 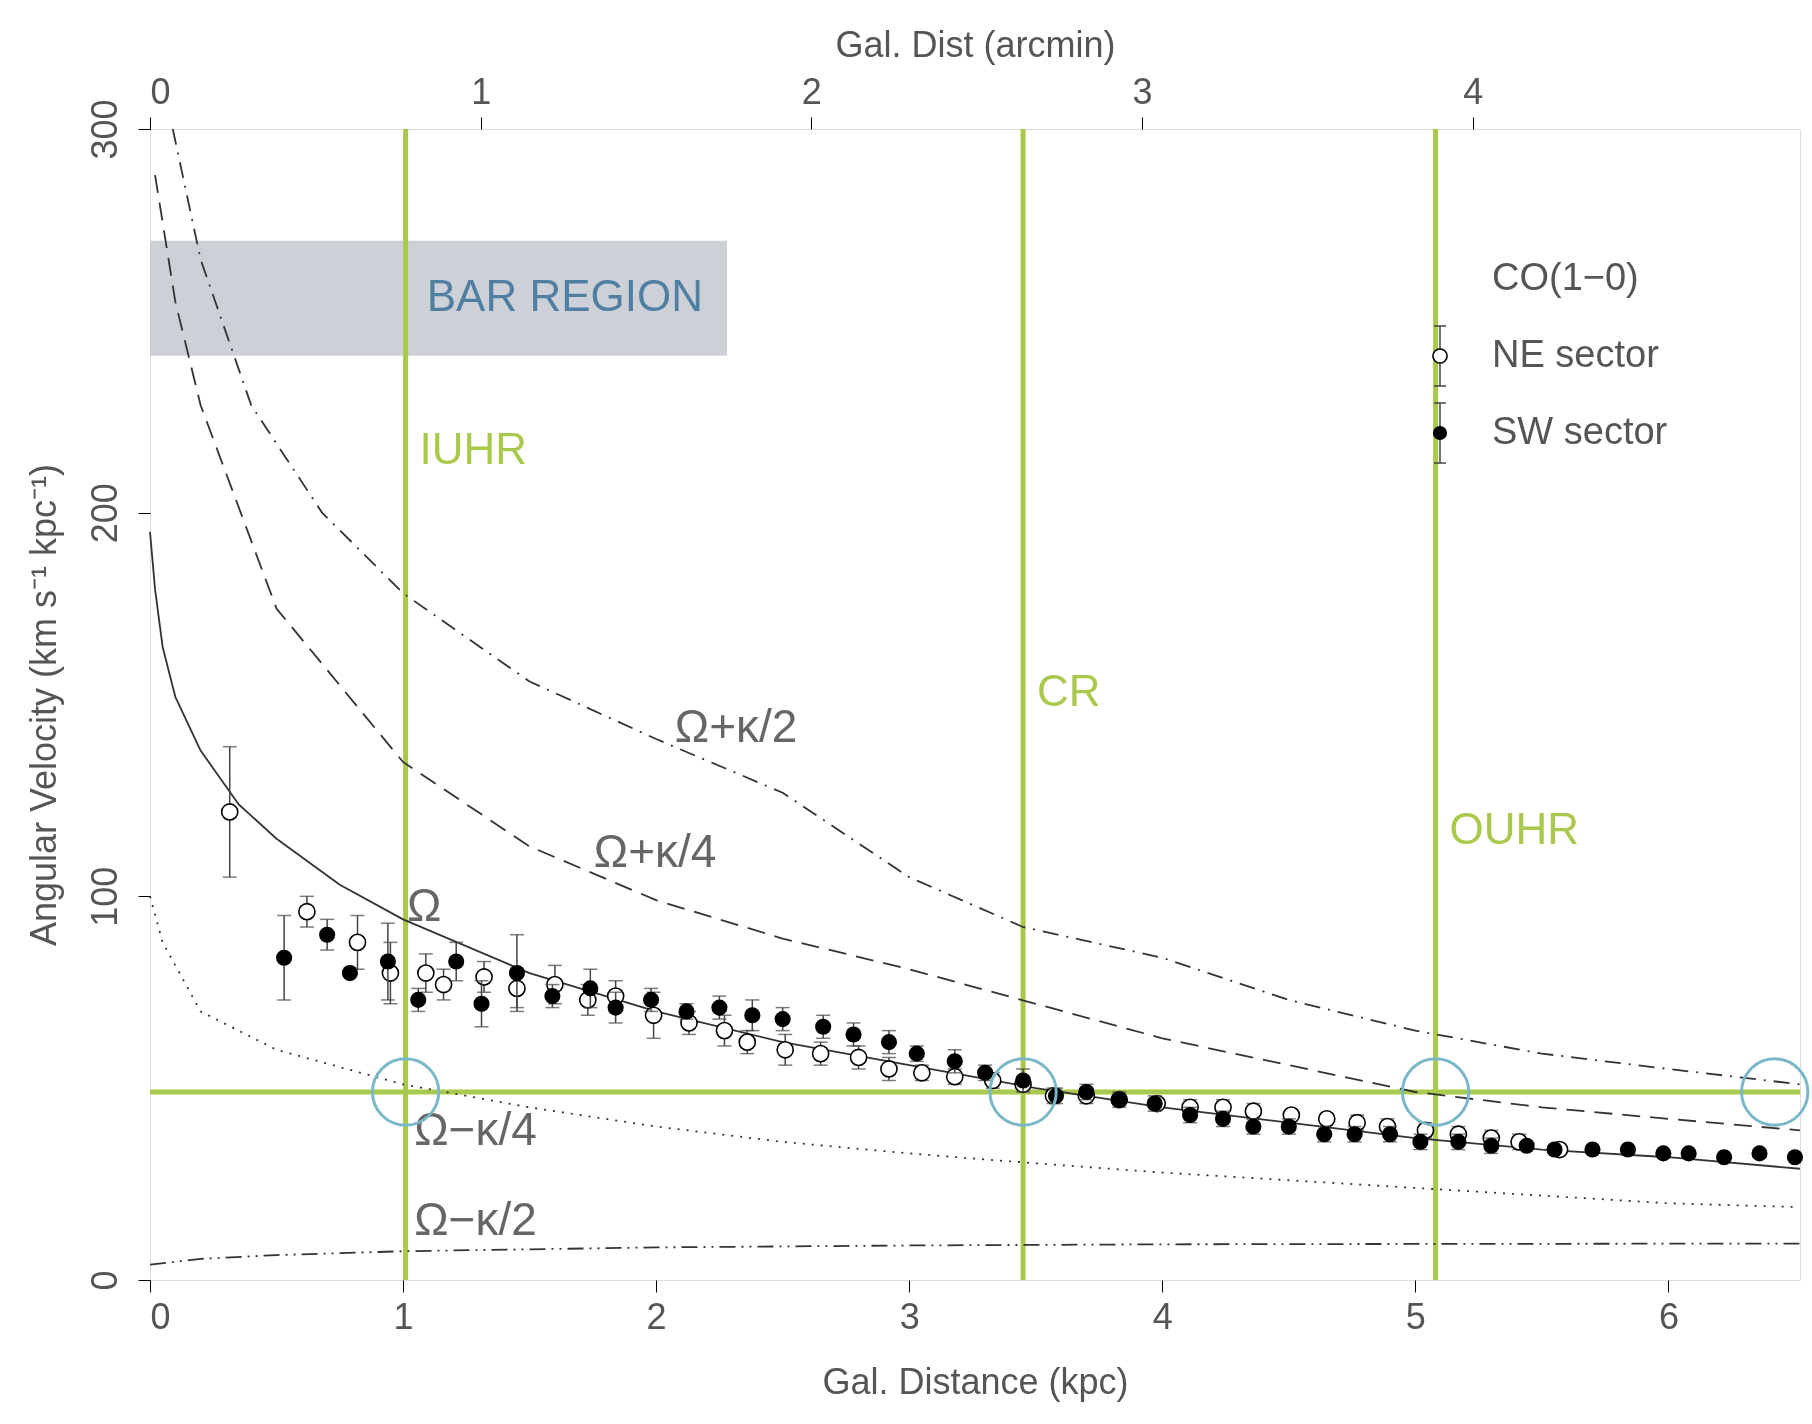 I want to click on x-tick-label: 5, so click(x=1415, y=1316).